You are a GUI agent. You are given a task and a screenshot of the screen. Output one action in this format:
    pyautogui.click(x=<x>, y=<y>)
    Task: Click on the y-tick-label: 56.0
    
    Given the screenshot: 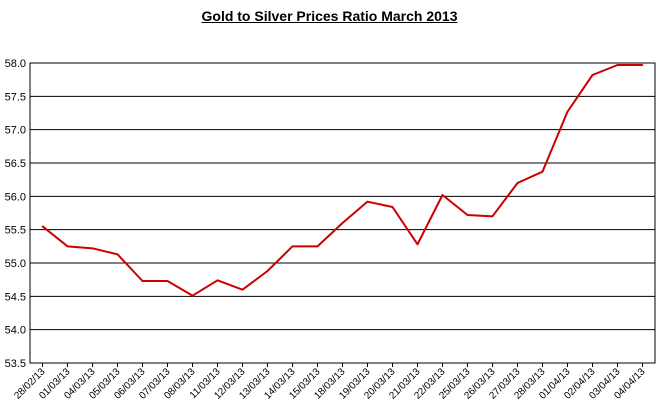 What is the action you would take?
    pyautogui.click(x=15, y=197)
    